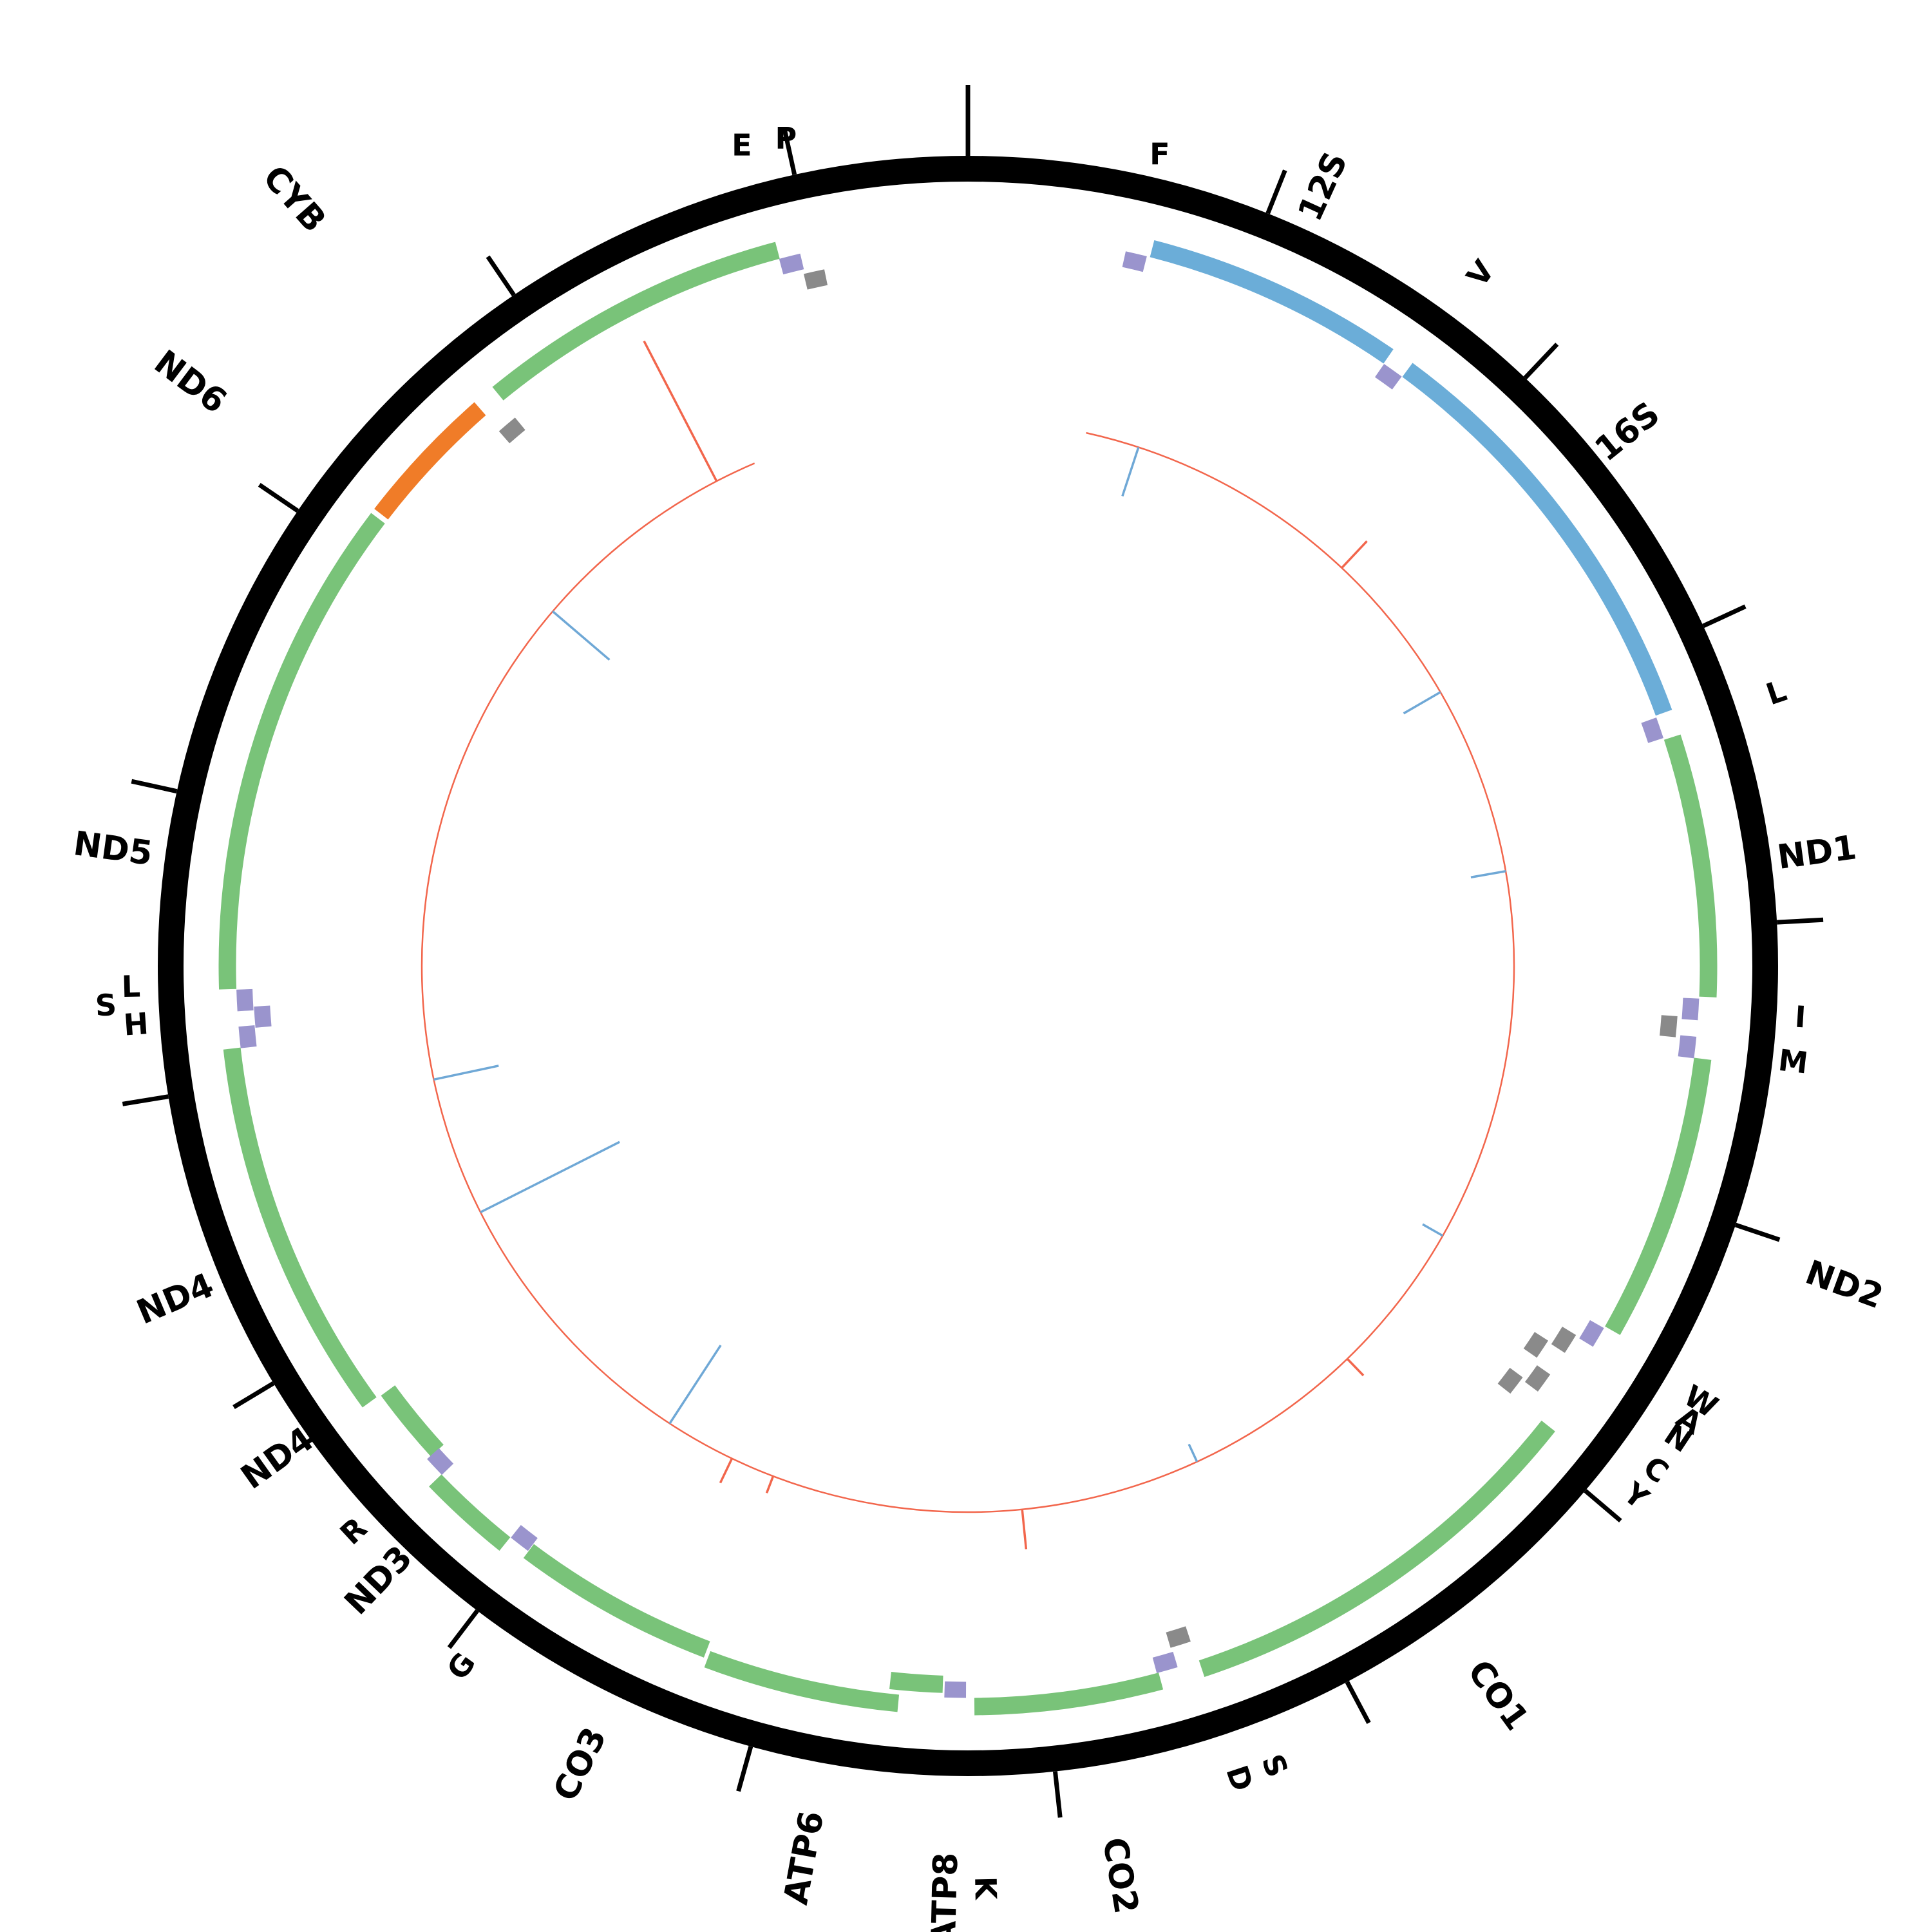 The width and height of the screenshot is (1932, 1932). What do you see at coordinates (113, 848) in the screenshot?
I see `gene-label-ND5-32: ND5` at bounding box center [113, 848].